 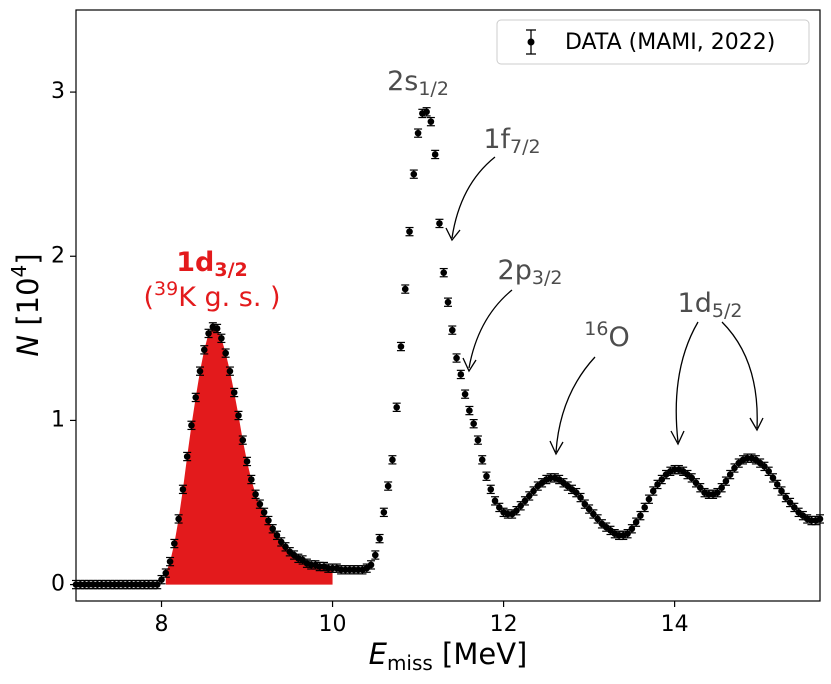 I want to click on shaded-area, so click(x=249, y=455).